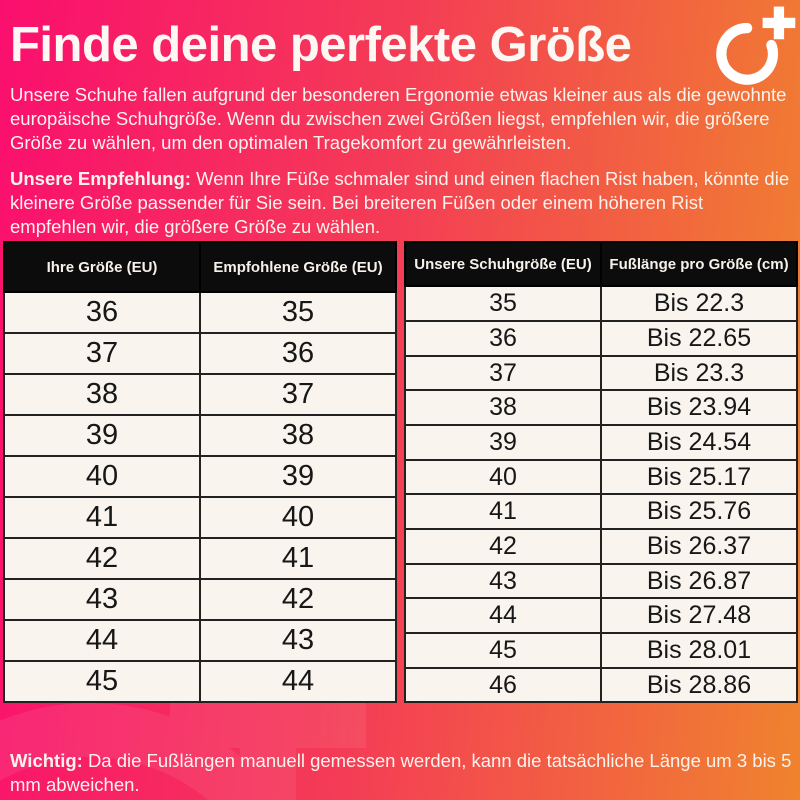 This screenshot has height=800, width=800. I want to click on foot-length-cell: Bis 22.65, so click(699, 338).